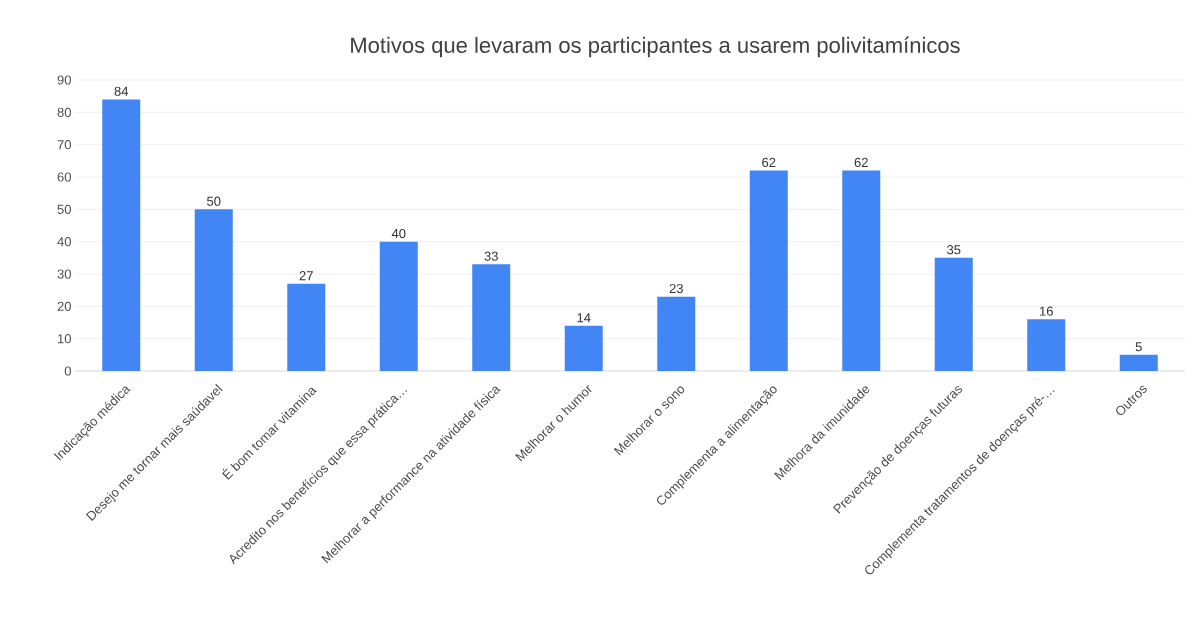 Image resolution: width=1201 pixels, height=632 pixels. Describe the element at coordinates (1046, 311) in the screenshot. I see `data-label: 16` at that location.